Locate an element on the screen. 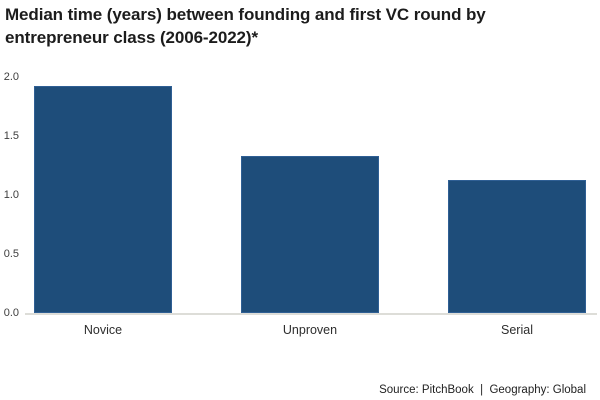 The height and width of the screenshot is (400, 600). bar-group-serial: Serial is located at coordinates (517, 207).